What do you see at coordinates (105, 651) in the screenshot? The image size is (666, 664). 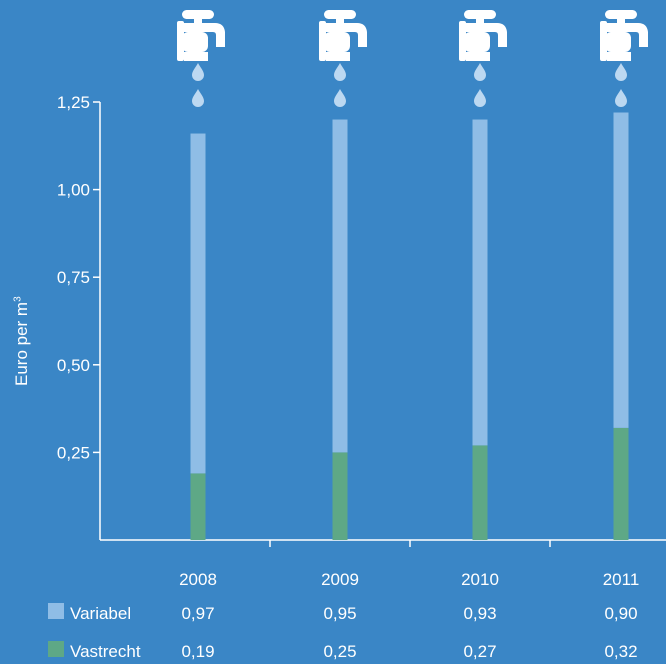 I see `legend-label-vastrecht: Vastrecht` at bounding box center [105, 651].